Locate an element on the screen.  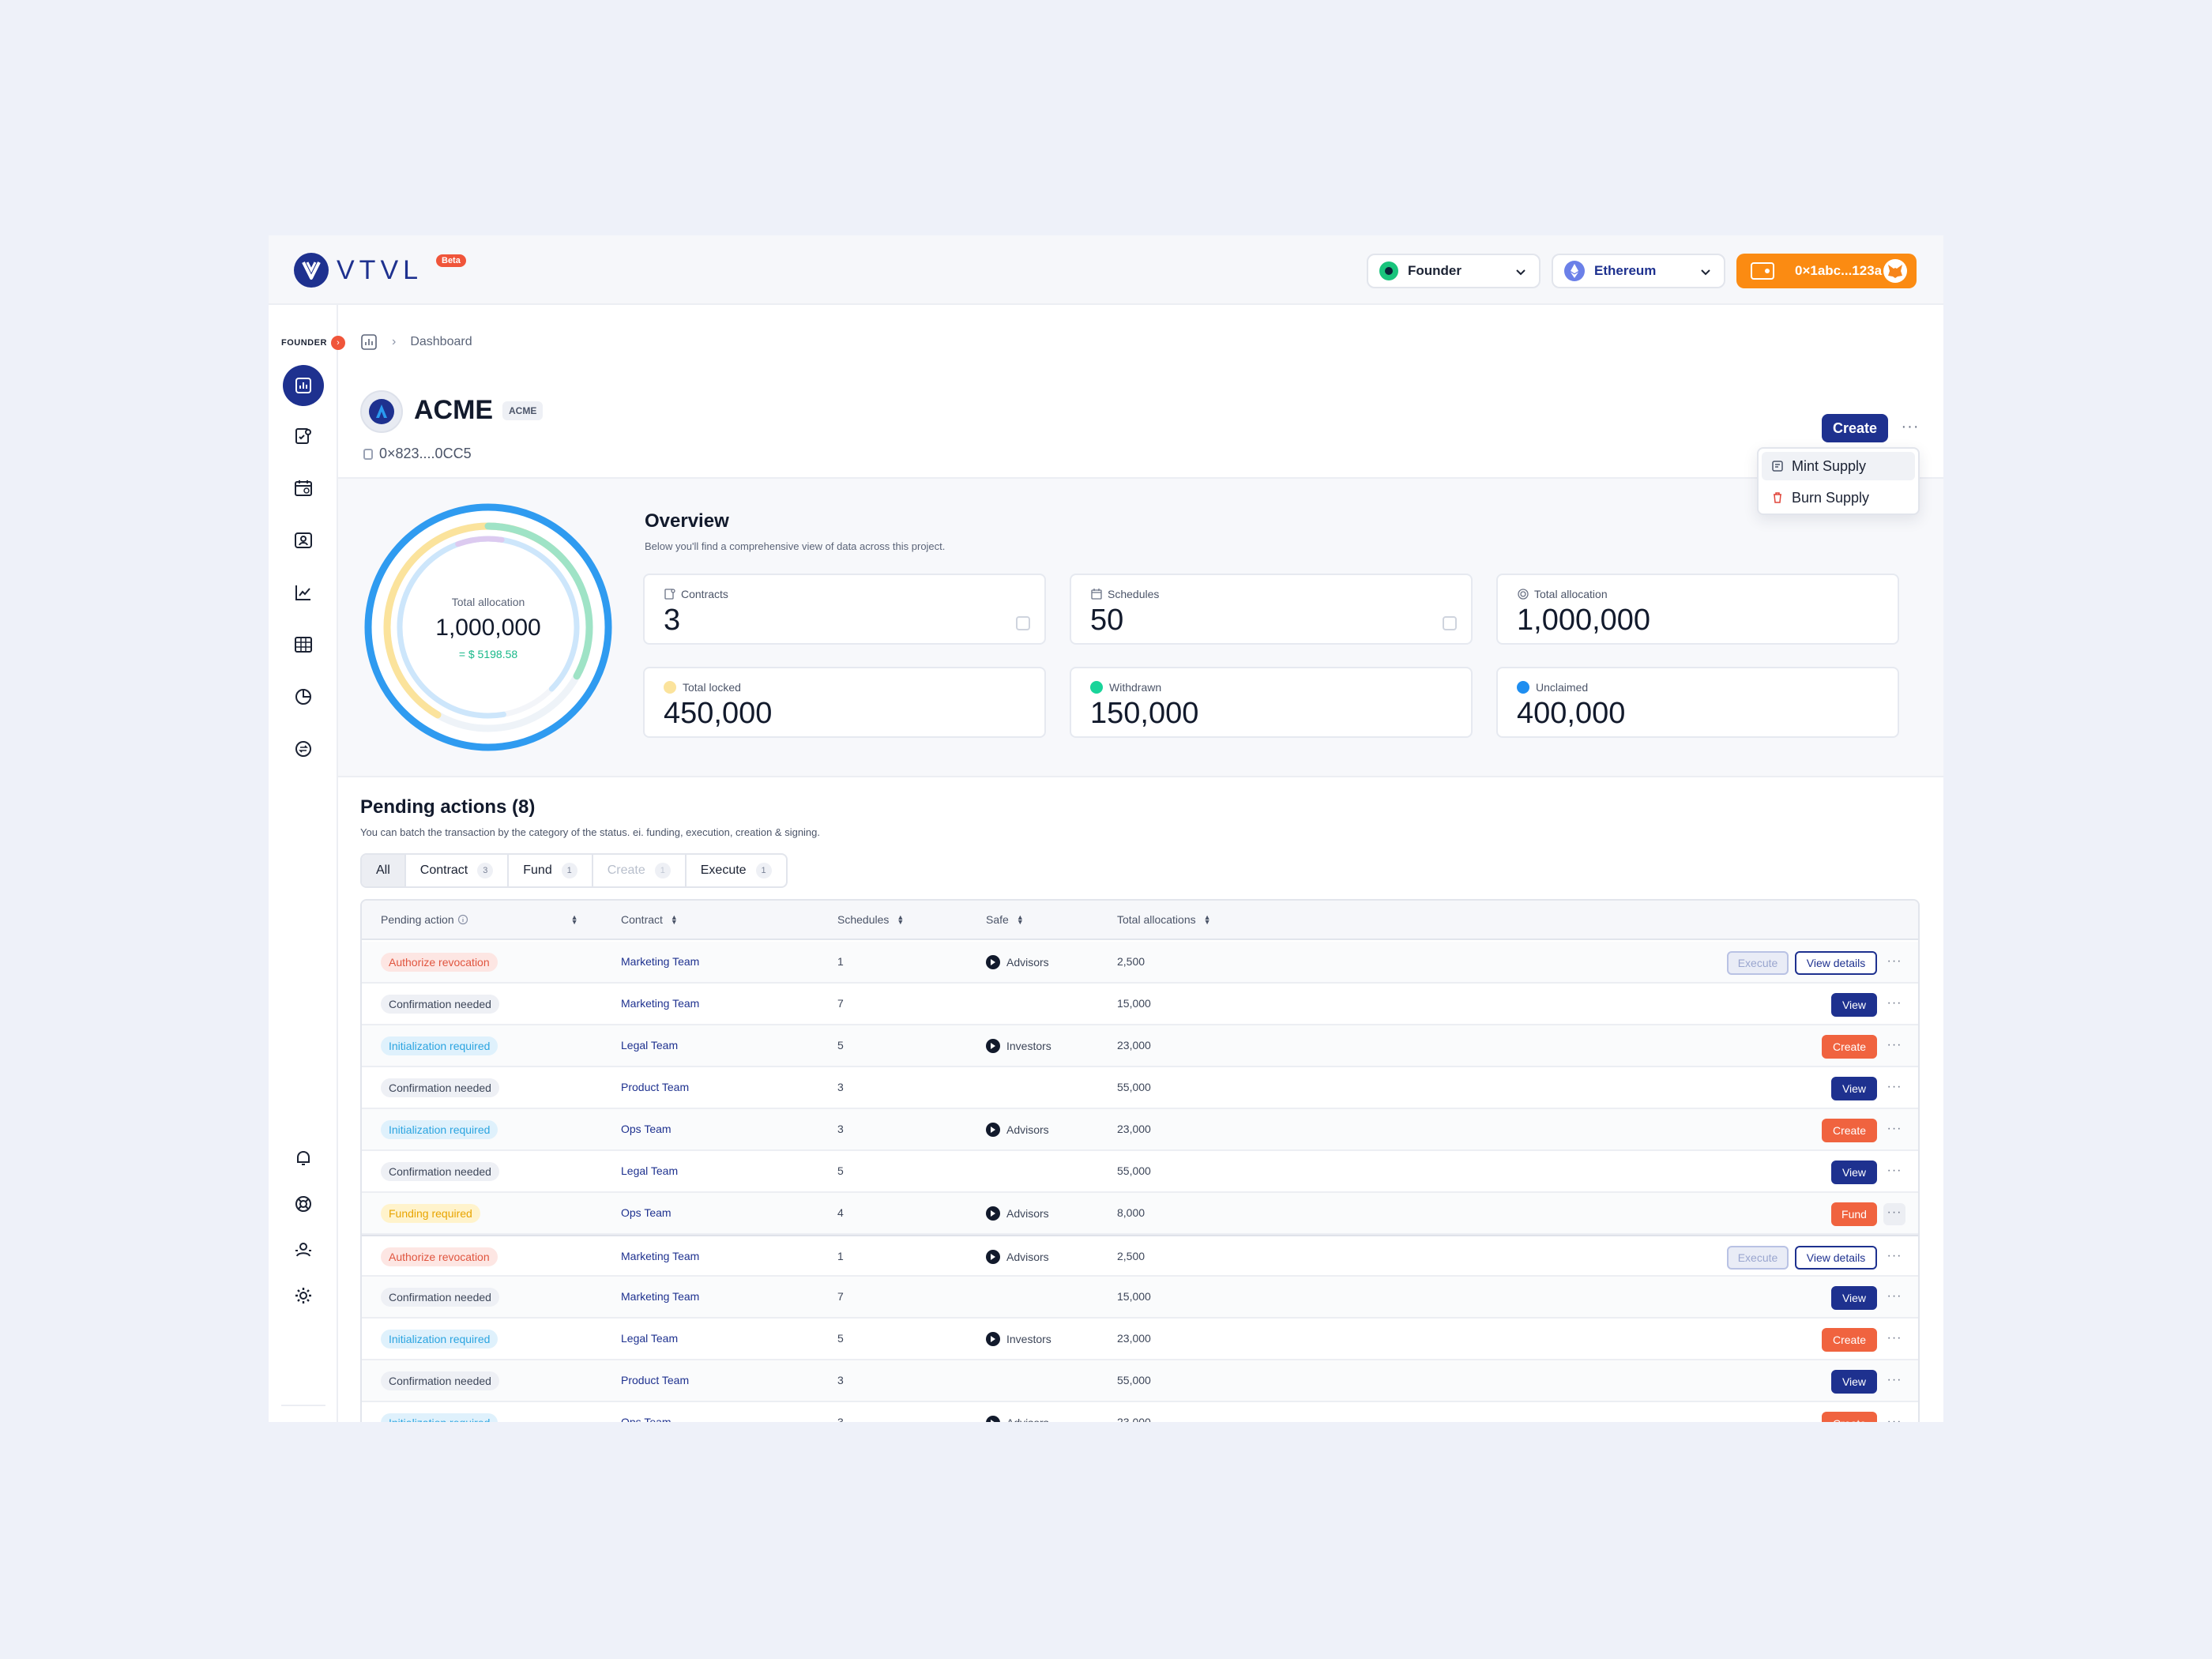
overview-title: Overview is located at coordinates (687, 521).